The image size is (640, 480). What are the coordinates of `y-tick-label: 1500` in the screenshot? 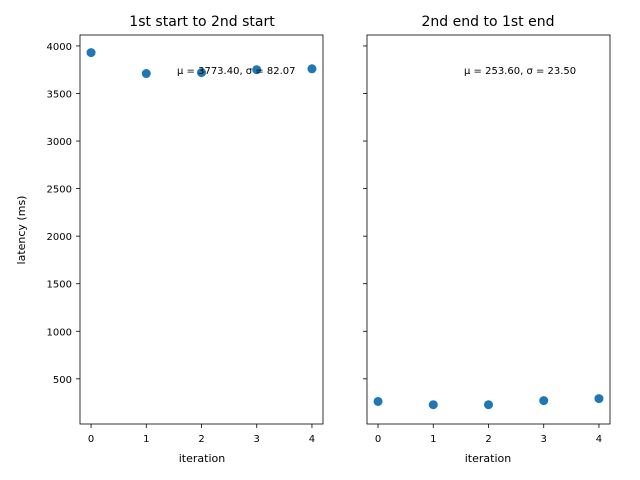 It's located at (59, 285).